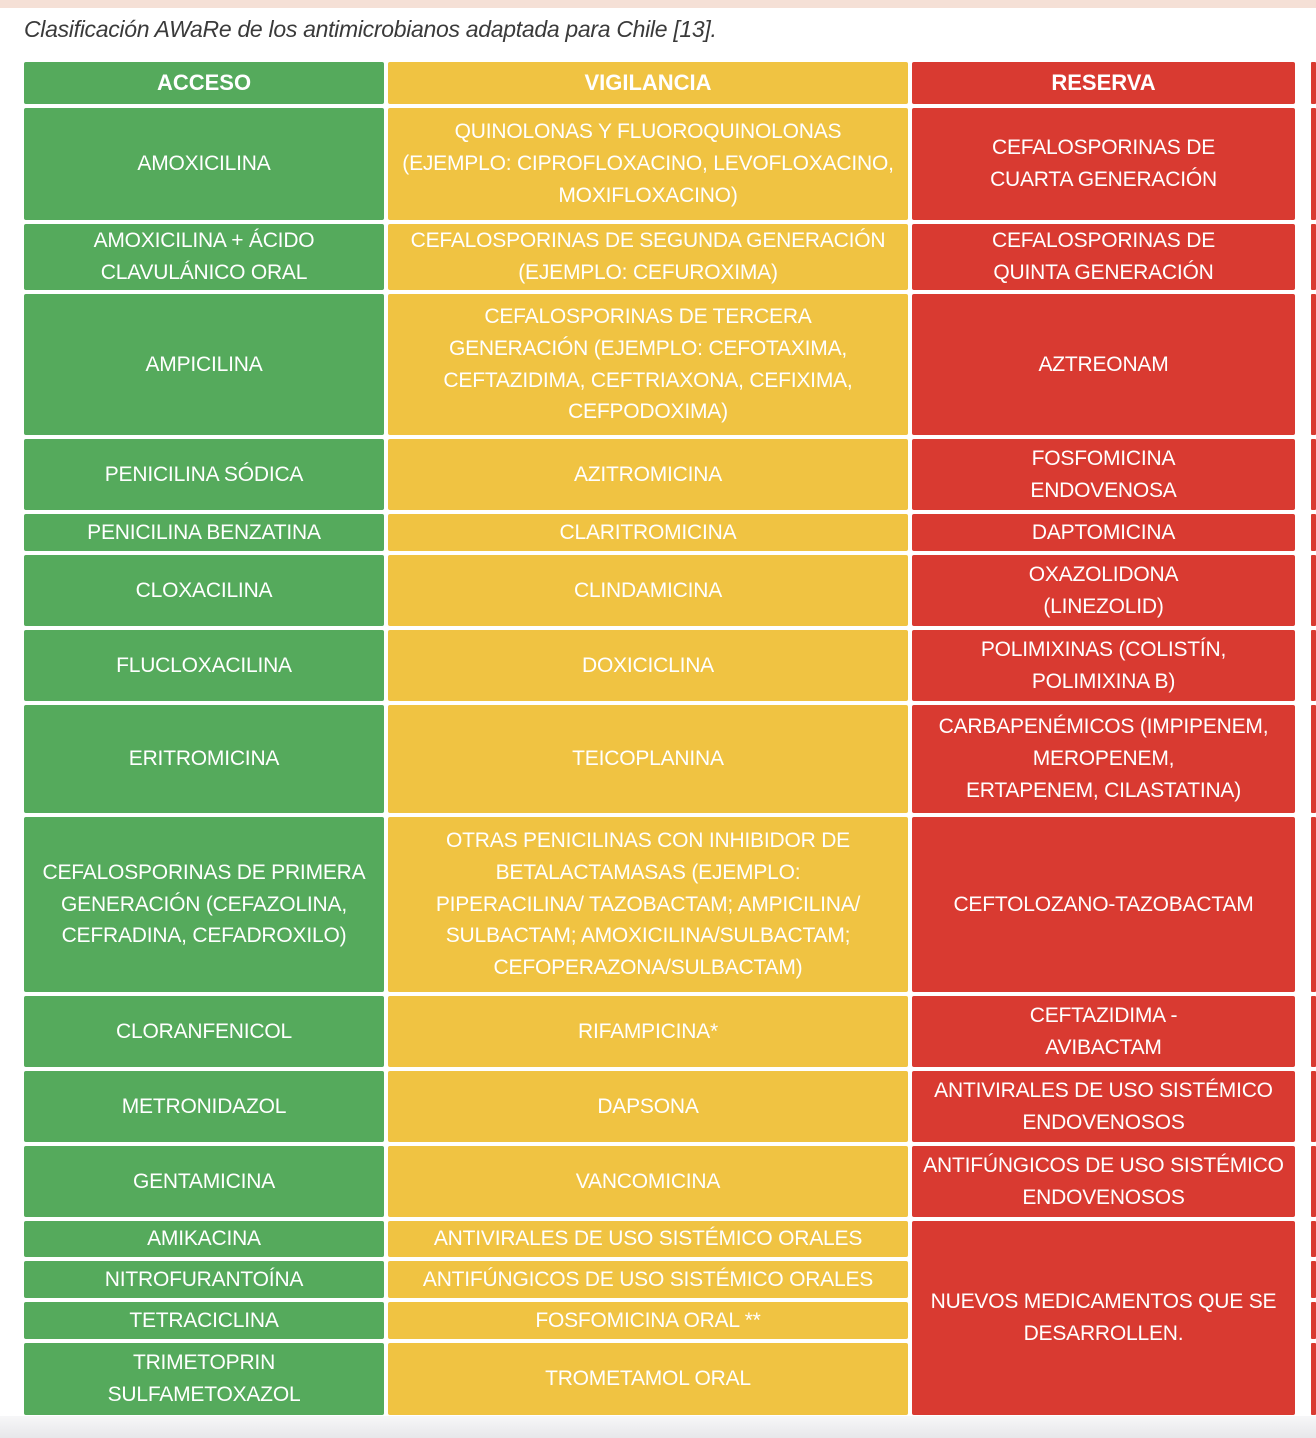  Describe the element at coordinates (658, 4) in the screenshot. I see `page-top-strip` at that location.